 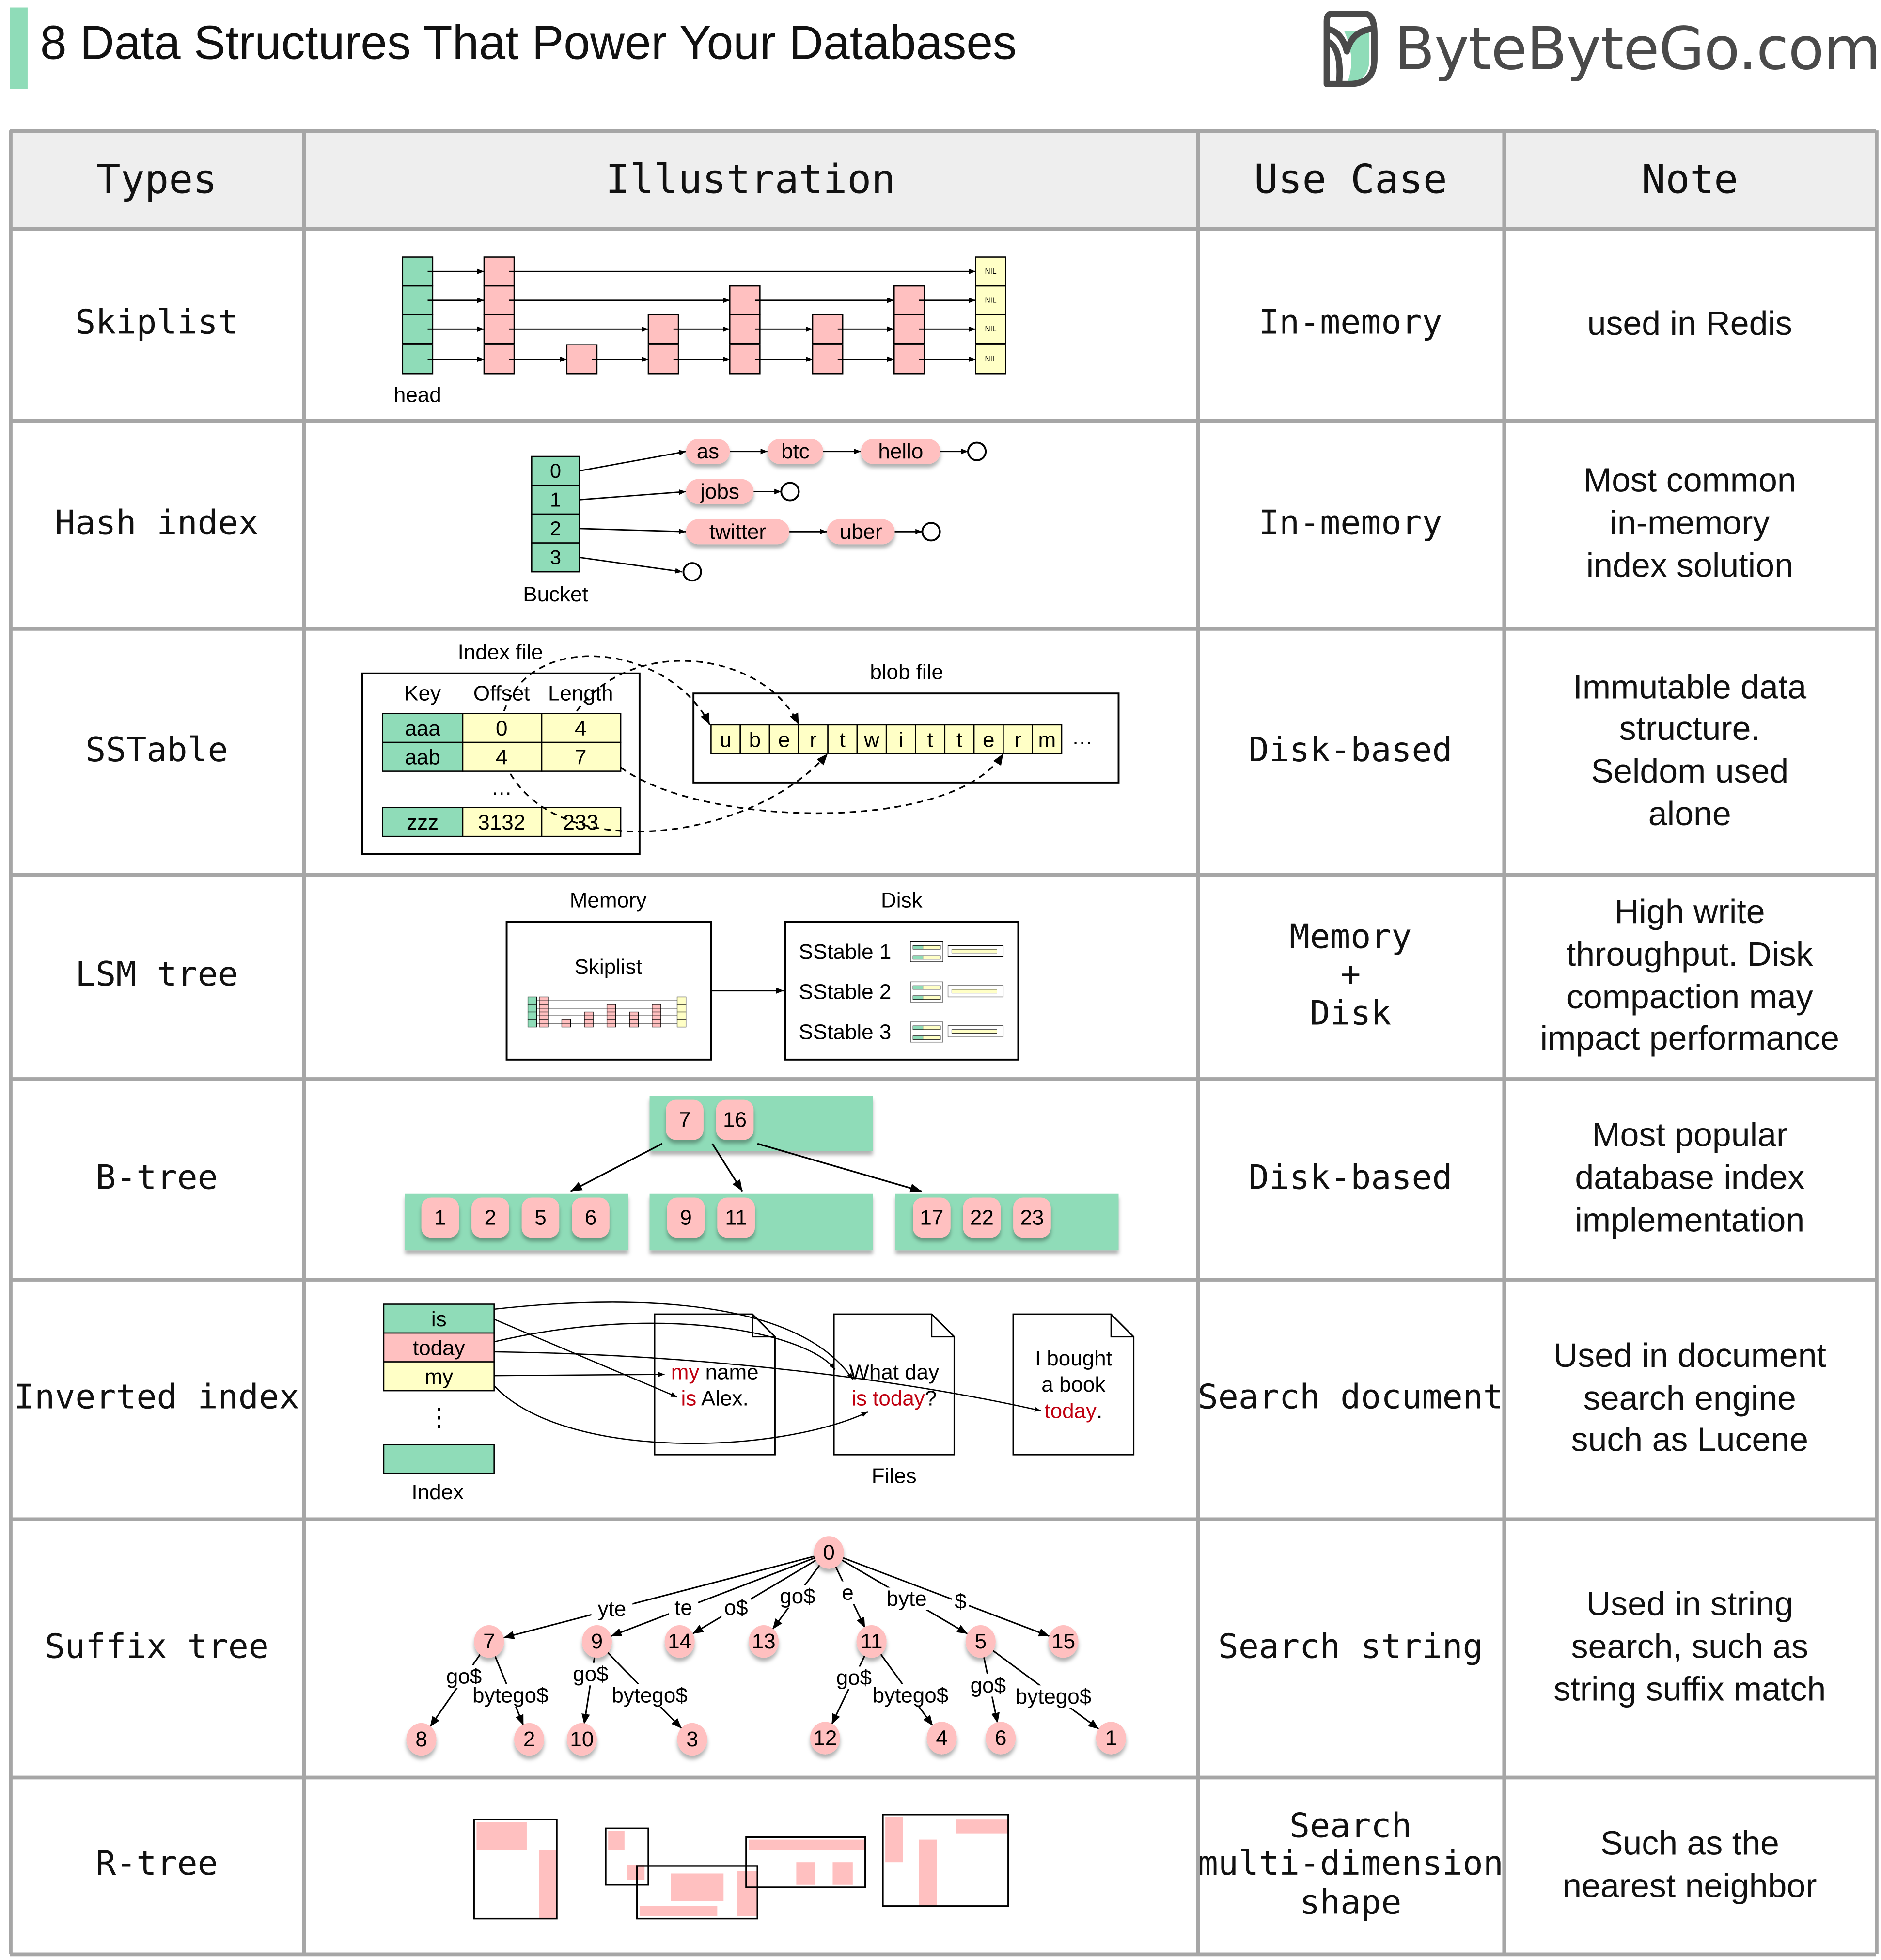 What do you see at coordinates (960, 1601) in the screenshot?
I see `edge-label: $` at bounding box center [960, 1601].